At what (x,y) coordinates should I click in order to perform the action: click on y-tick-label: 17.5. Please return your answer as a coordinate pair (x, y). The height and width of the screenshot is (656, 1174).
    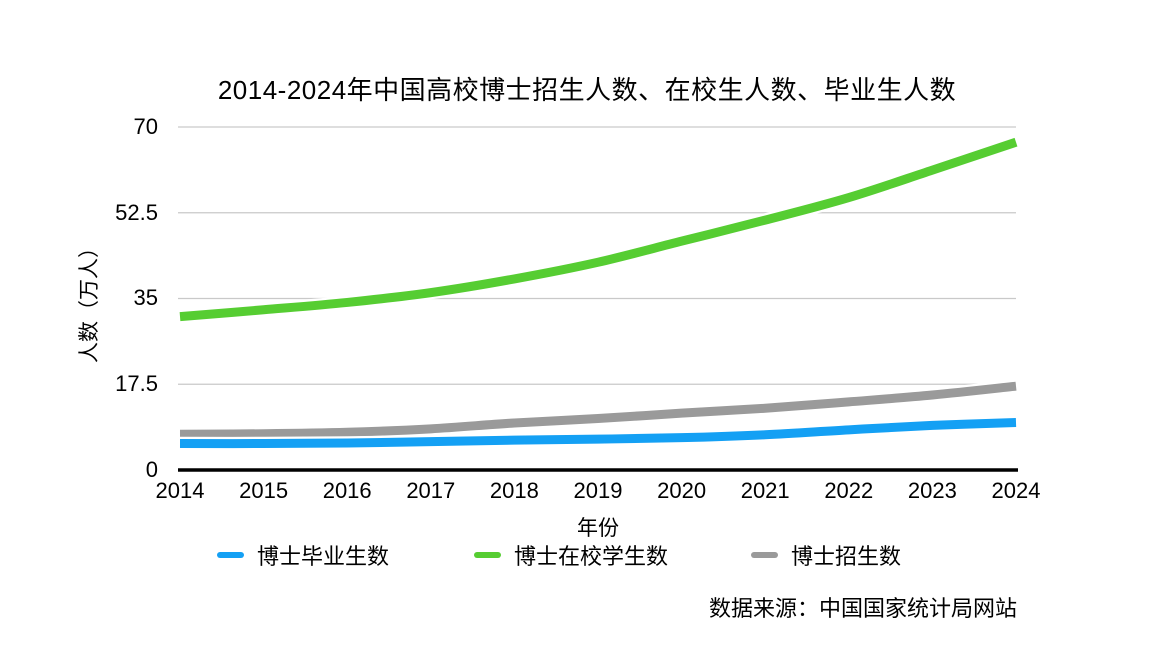
    Looking at the image, I should click on (136, 383).